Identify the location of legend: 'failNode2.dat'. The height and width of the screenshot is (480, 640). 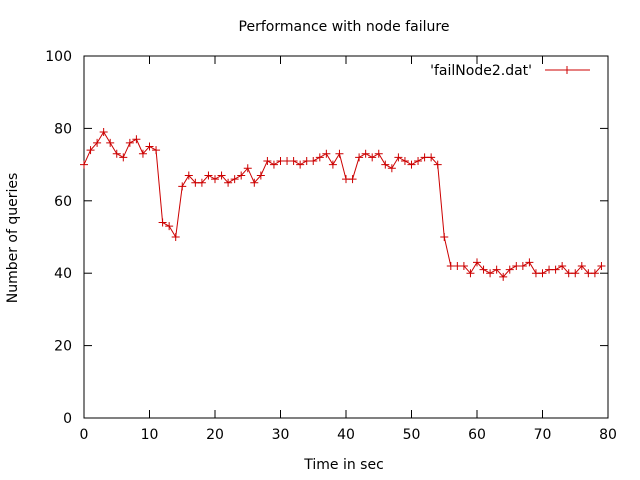
(510, 71).